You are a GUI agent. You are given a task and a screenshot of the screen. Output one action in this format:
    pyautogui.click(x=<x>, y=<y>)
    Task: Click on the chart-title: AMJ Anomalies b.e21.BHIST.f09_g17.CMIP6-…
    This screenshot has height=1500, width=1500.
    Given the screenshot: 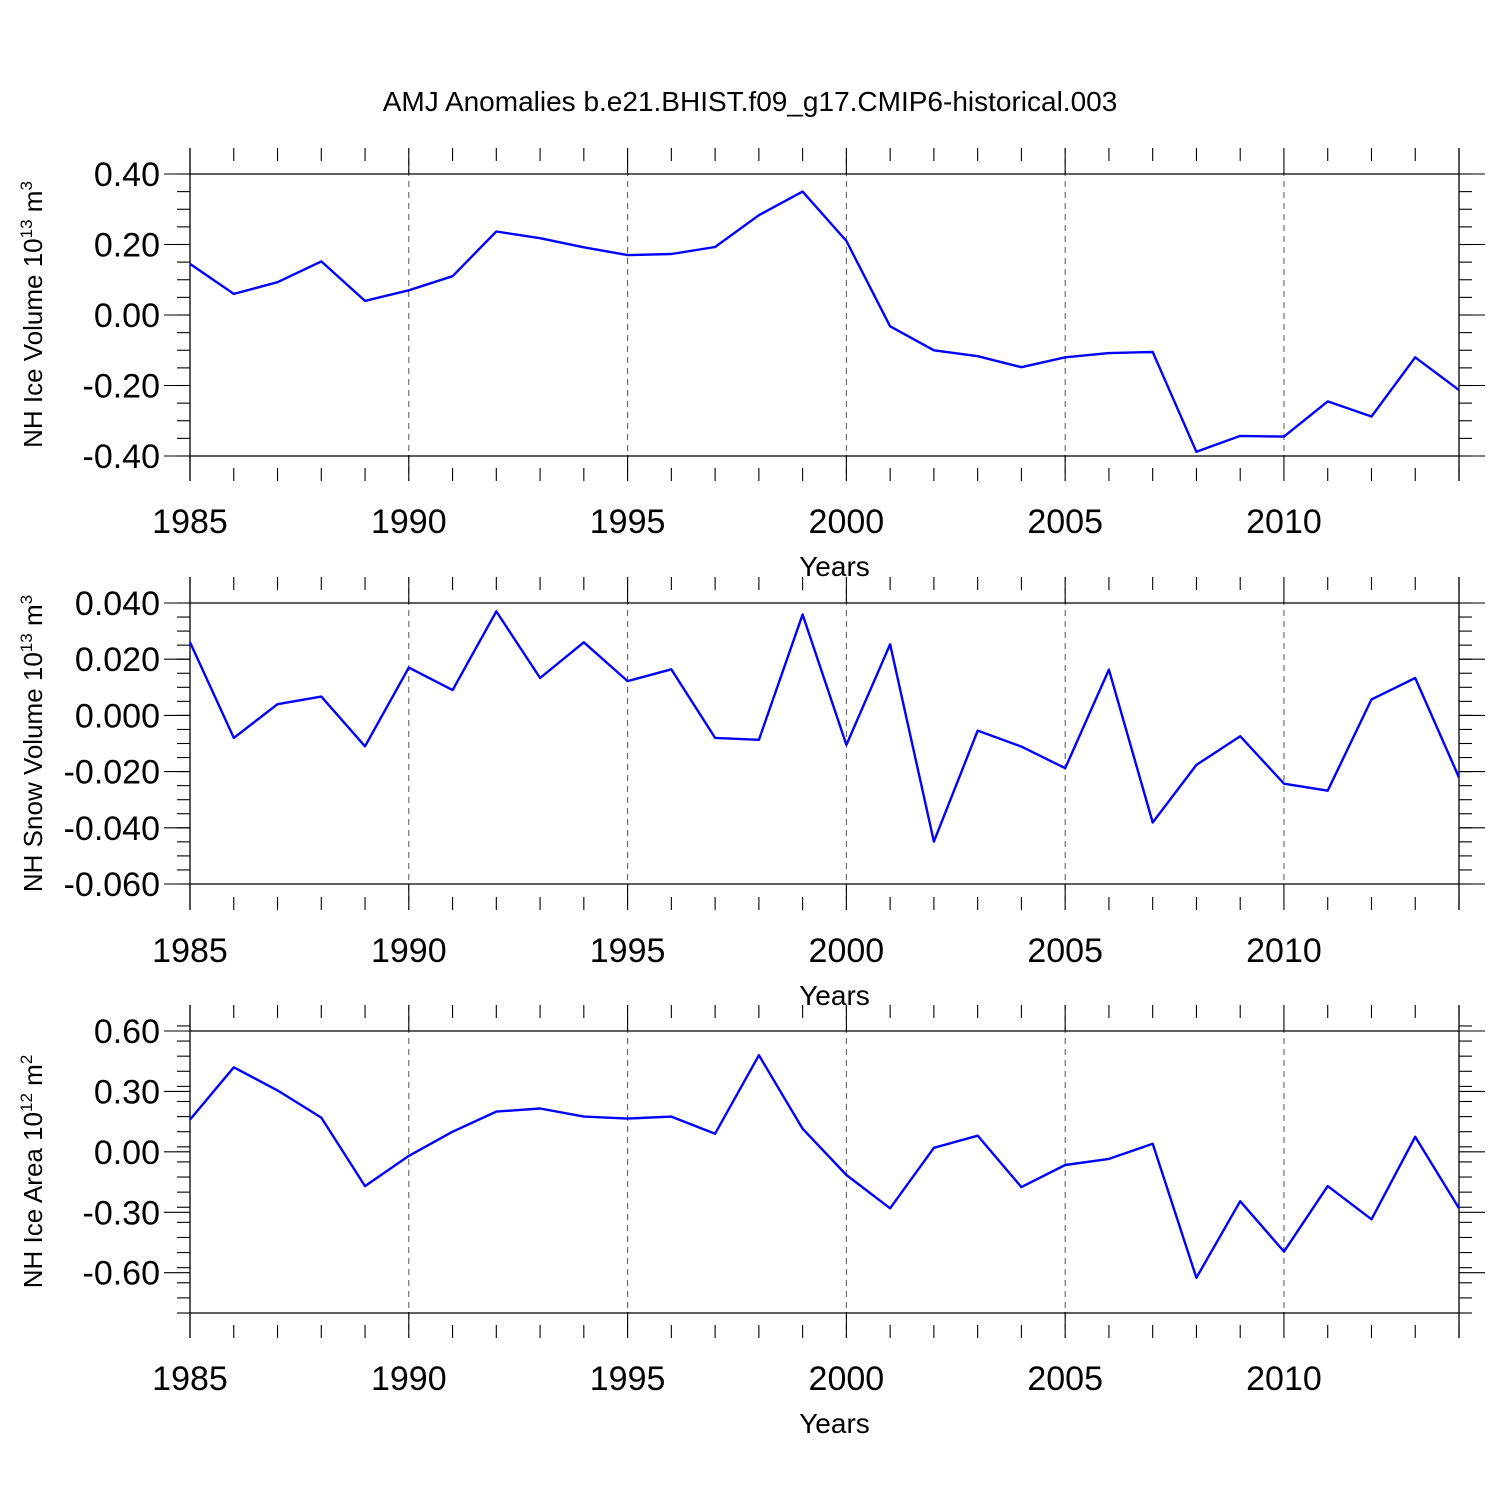 What is the action you would take?
    pyautogui.click(x=750, y=101)
    